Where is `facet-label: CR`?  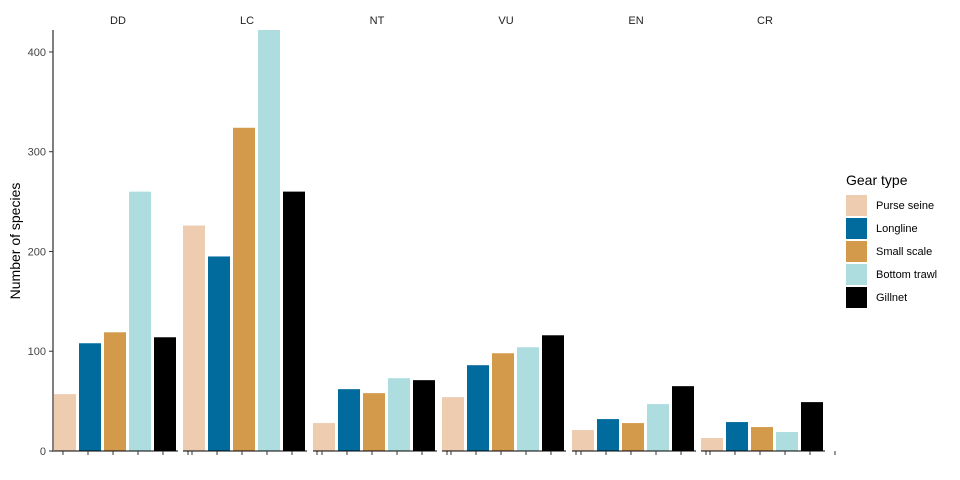
facet-label: CR is located at coordinates (765, 21).